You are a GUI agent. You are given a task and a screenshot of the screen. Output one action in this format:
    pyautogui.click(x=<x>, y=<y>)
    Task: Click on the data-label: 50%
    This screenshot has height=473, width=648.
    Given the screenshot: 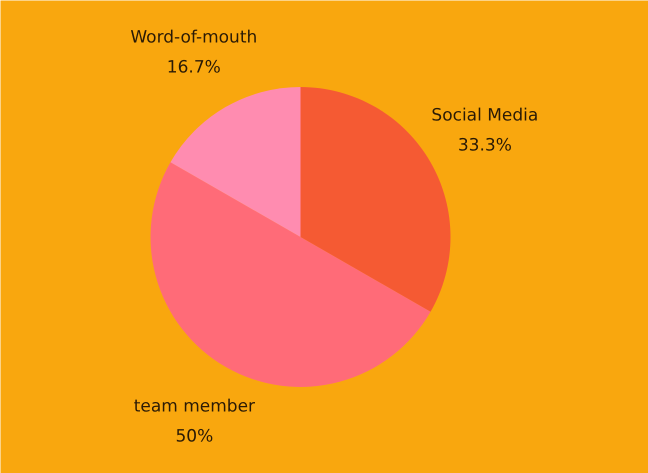 What is the action you would take?
    pyautogui.click(x=194, y=436)
    